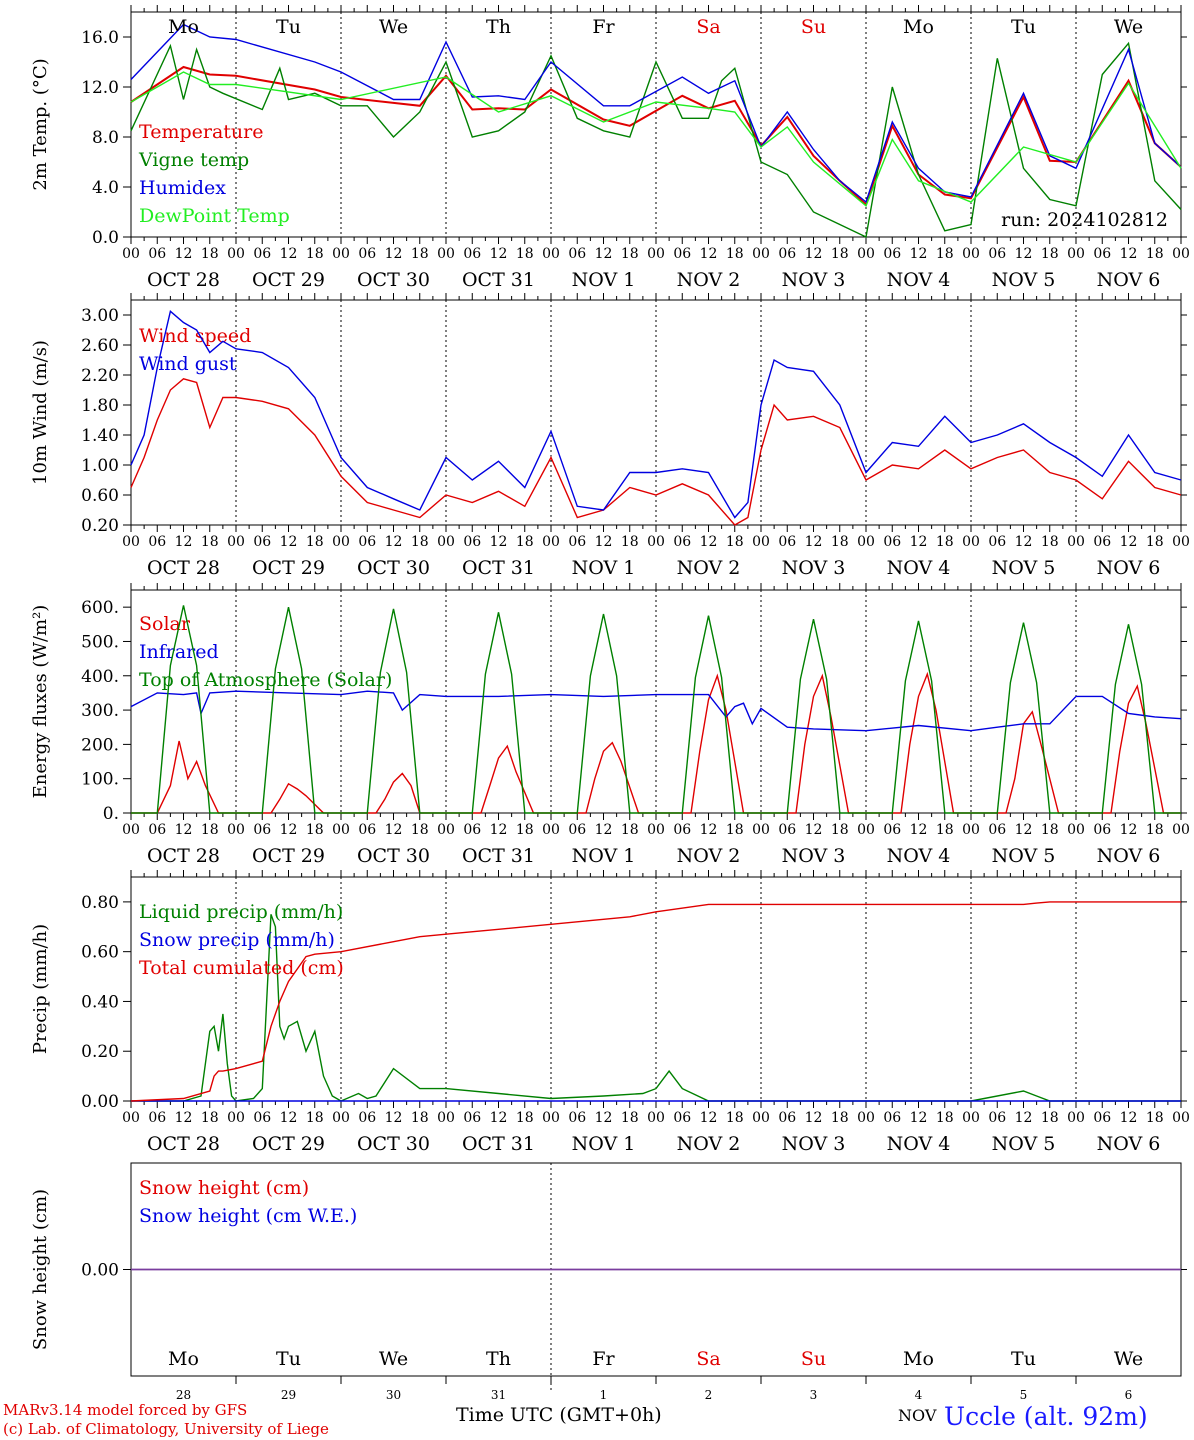 The width and height of the screenshot is (1194, 1440). I want to click on panel-2-legend-red: Solar, so click(165, 624).